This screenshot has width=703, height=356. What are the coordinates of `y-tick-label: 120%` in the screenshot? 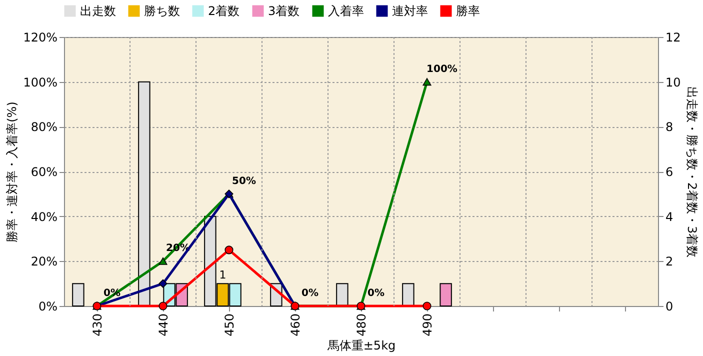 It's located at (40, 37).